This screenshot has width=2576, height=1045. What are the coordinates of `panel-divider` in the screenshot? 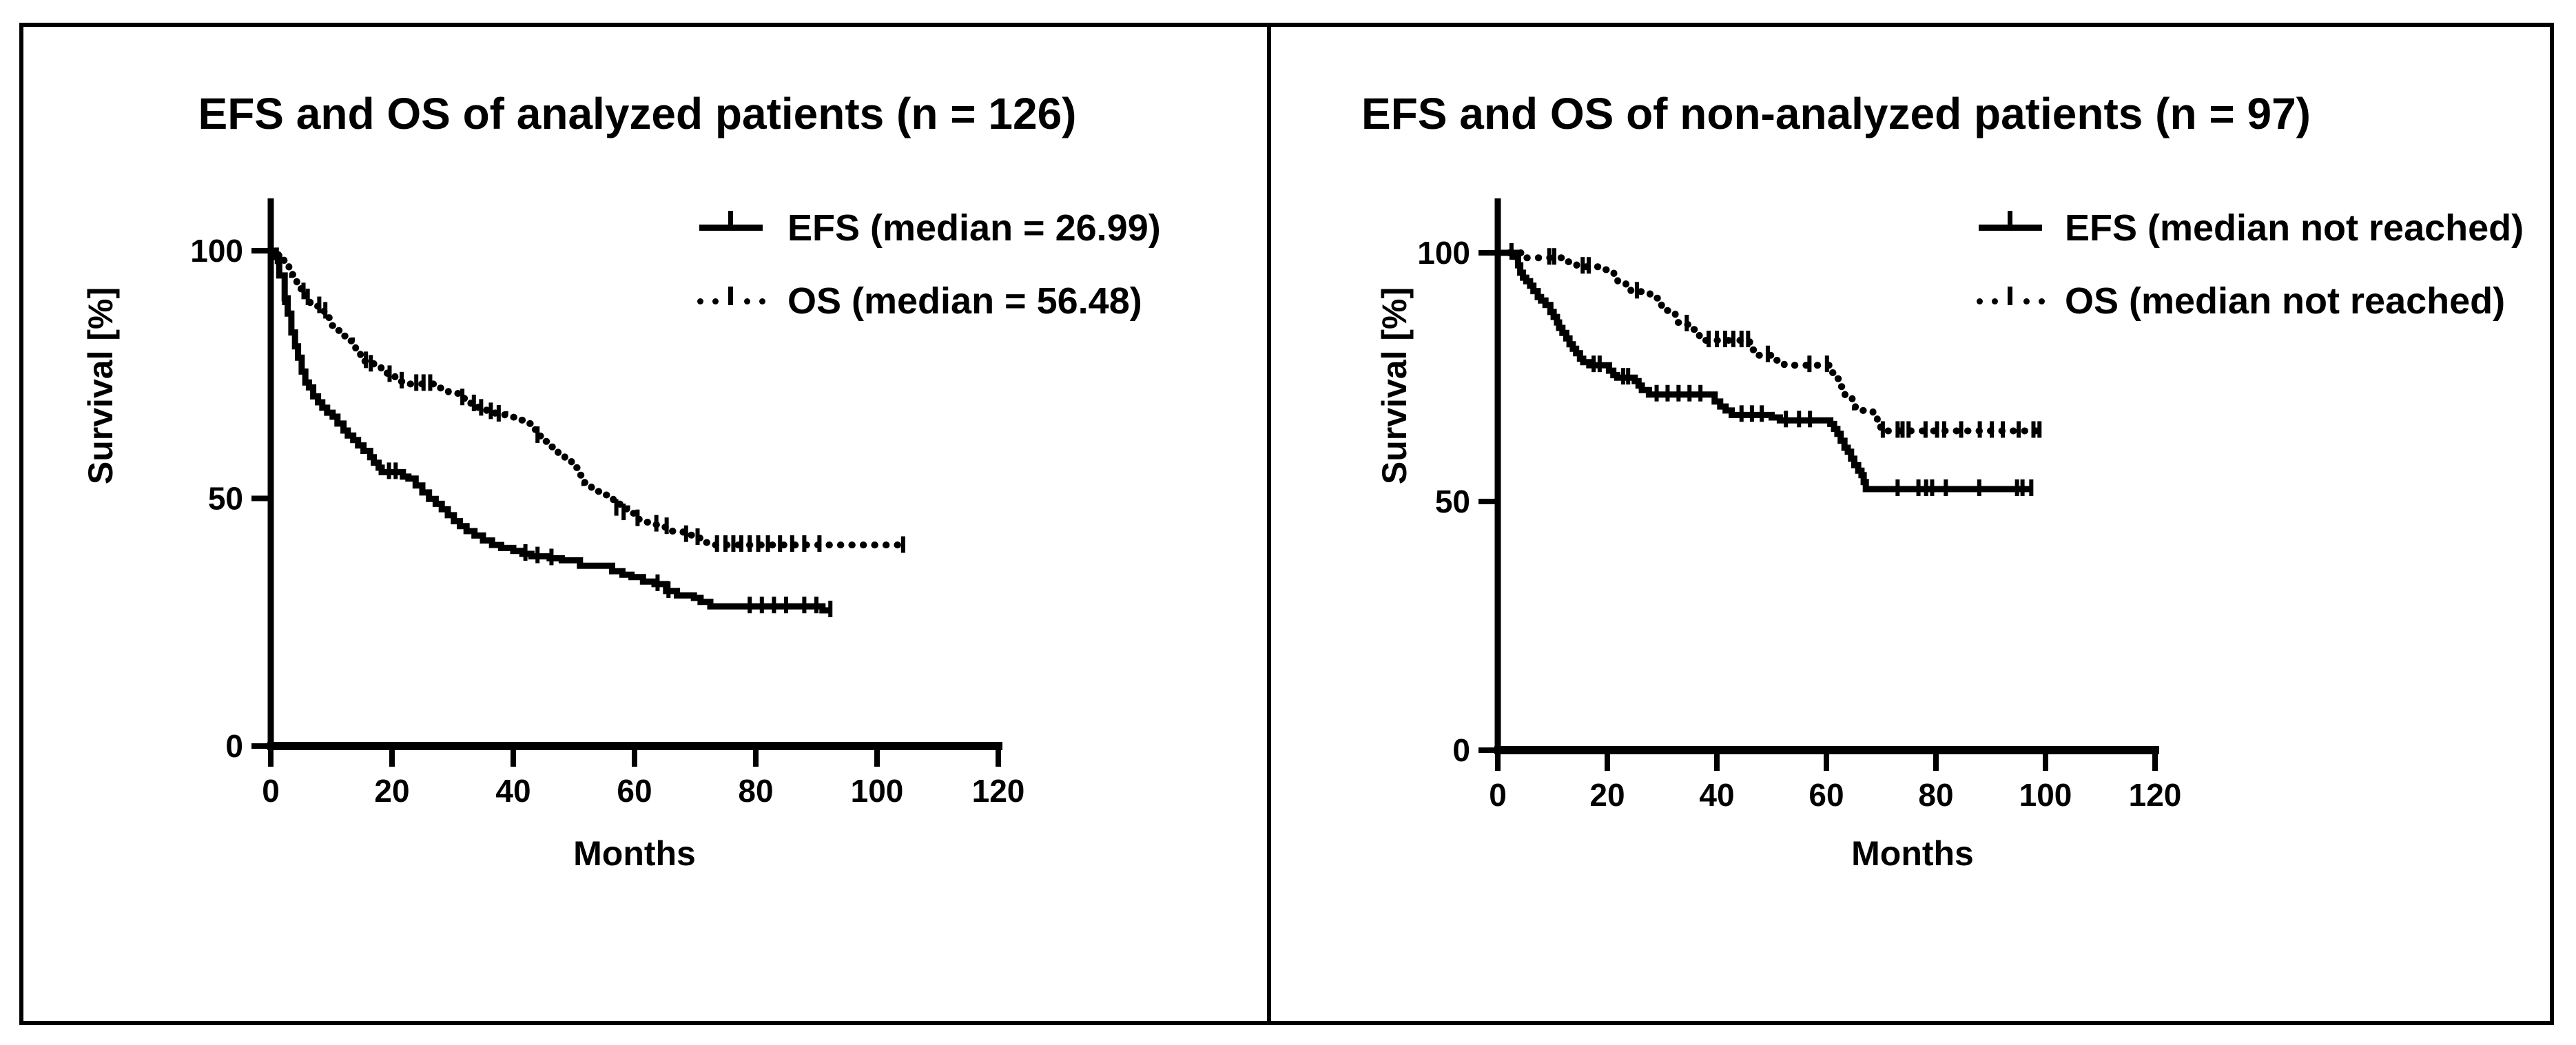 It's located at (1269, 524).